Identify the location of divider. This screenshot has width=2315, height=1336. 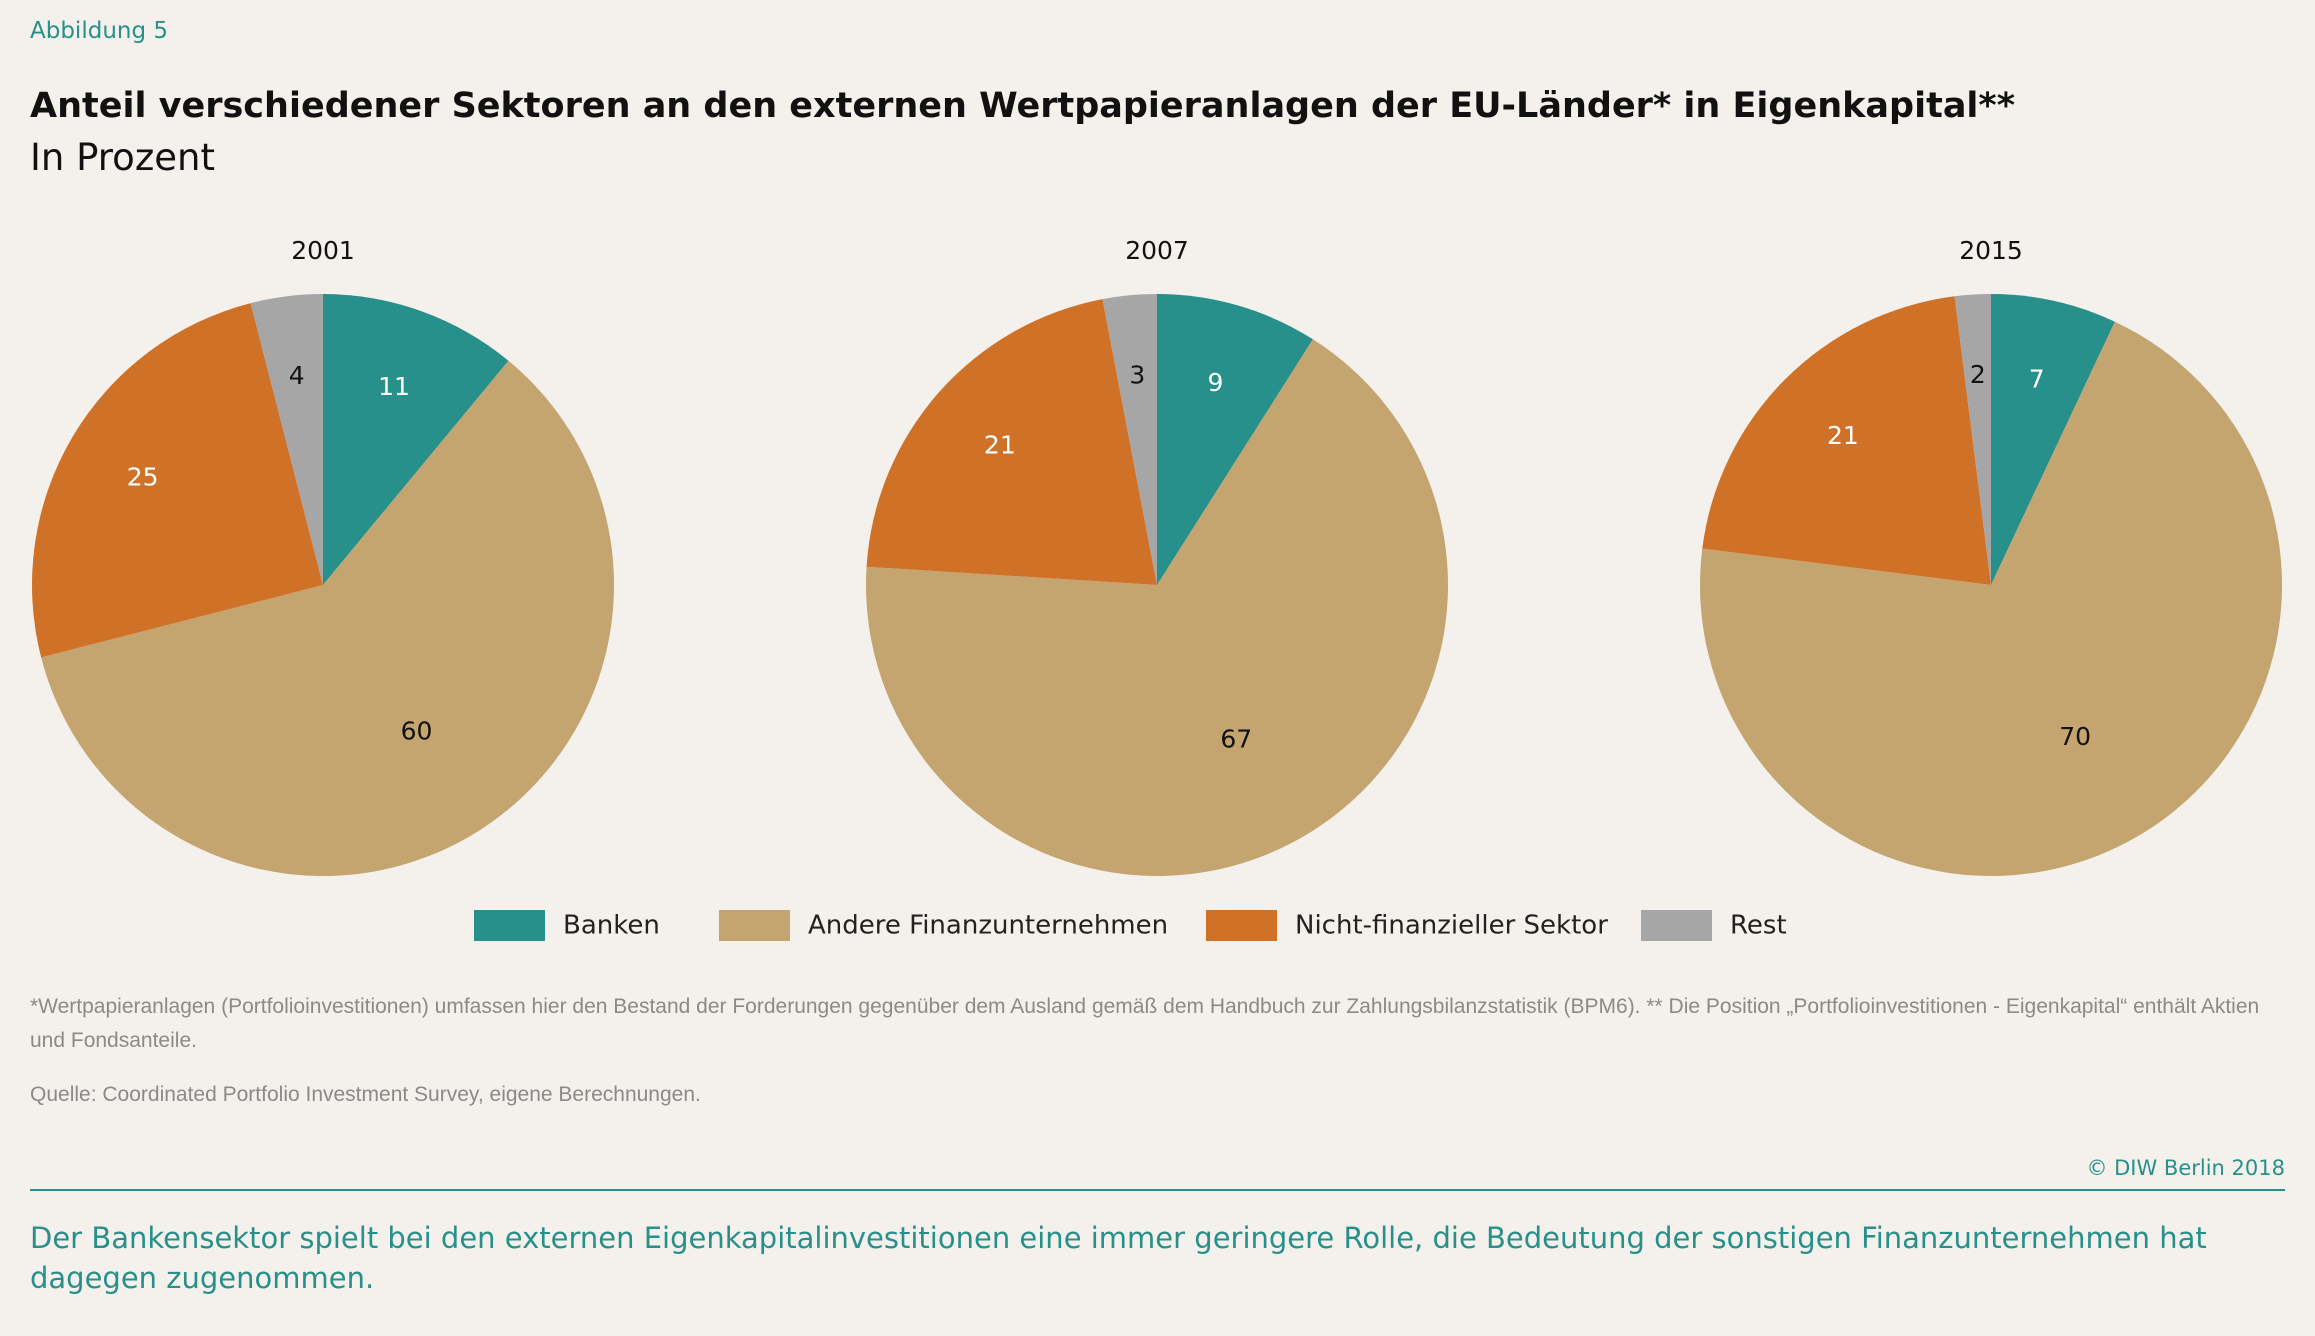
(1157, 1190).